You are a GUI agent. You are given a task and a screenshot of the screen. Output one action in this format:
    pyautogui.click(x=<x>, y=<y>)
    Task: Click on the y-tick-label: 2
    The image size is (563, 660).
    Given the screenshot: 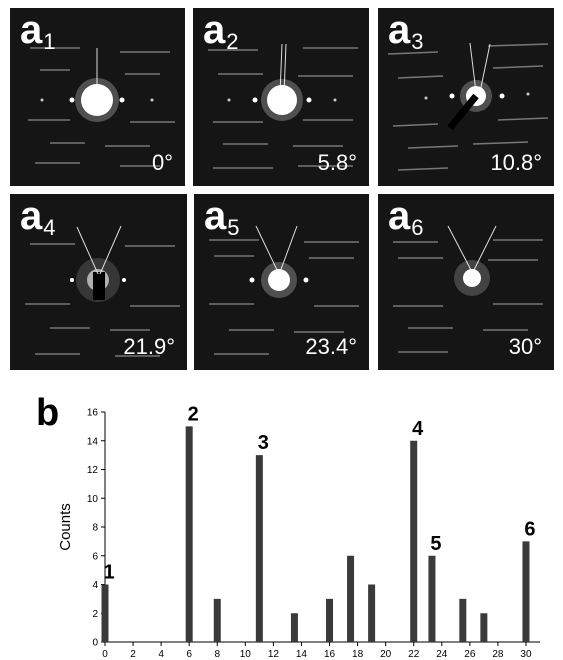 What is the action you would take?
    pyautogui.click(x=95, y=614)
    